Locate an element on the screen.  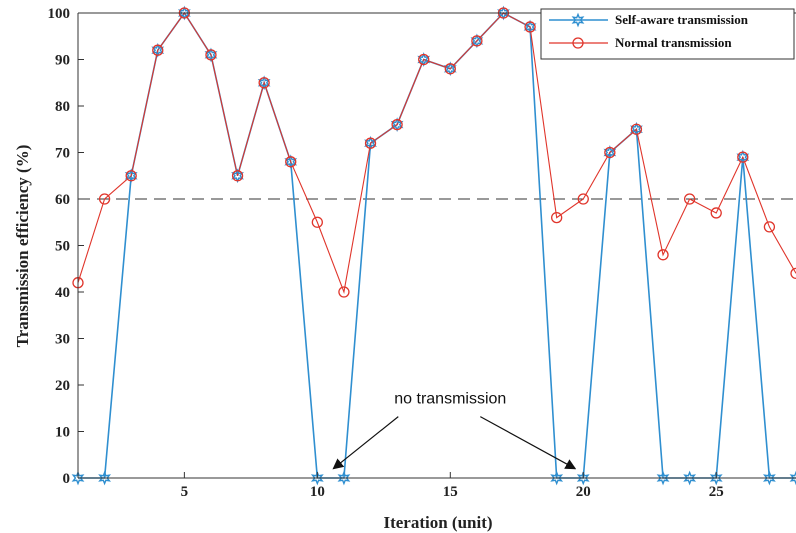
legend-label-normal: Normal transmission is located at coordinates (673, 42).